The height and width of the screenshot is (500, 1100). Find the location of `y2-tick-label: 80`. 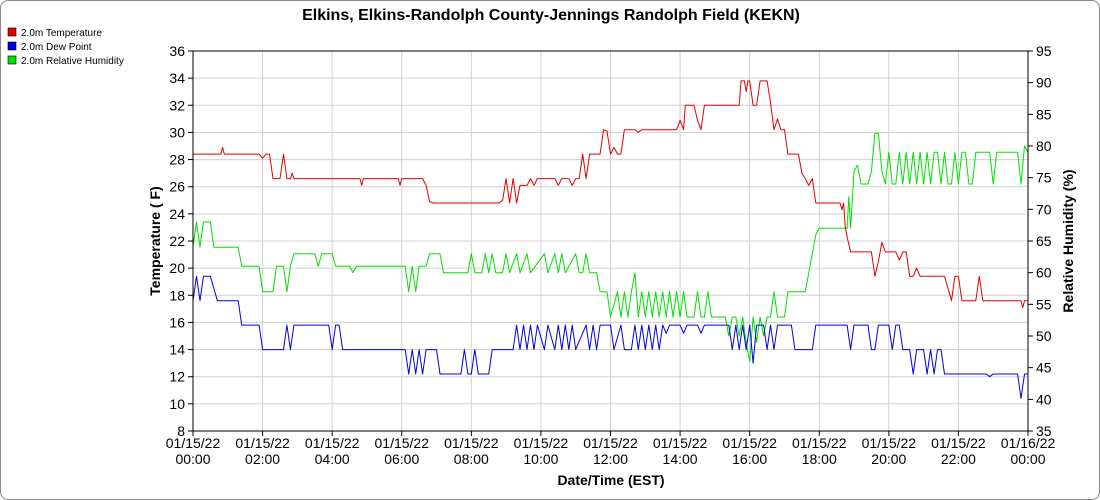

y2-tick-label: 80 is located at coordinates (1044, 146).